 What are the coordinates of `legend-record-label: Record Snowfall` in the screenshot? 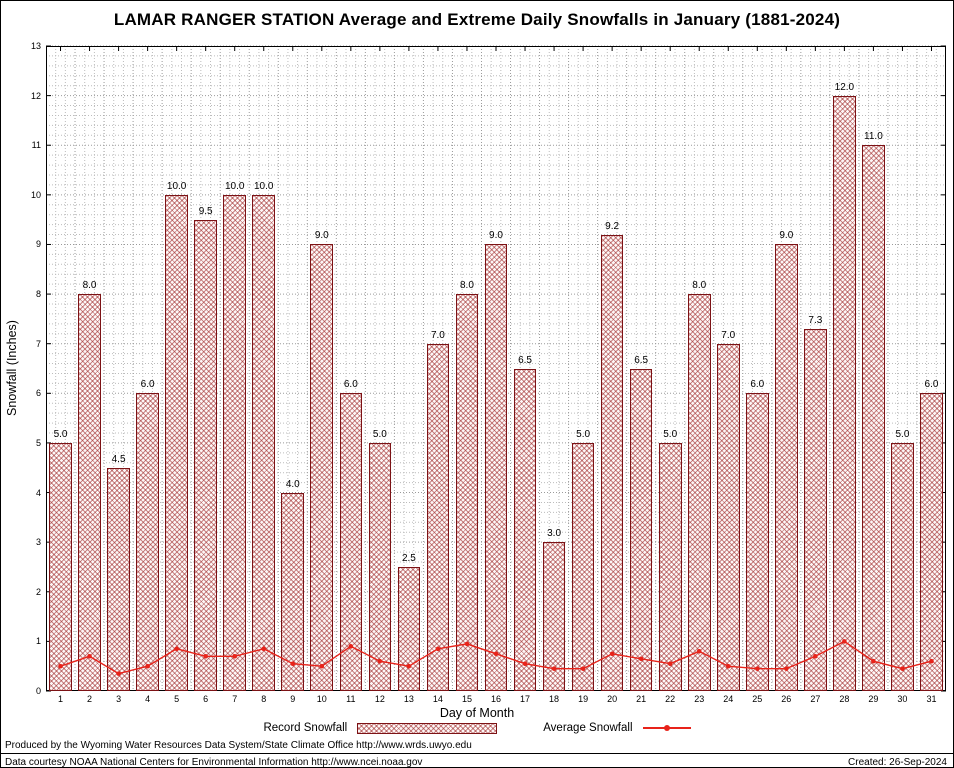 It's located at (305, 728).